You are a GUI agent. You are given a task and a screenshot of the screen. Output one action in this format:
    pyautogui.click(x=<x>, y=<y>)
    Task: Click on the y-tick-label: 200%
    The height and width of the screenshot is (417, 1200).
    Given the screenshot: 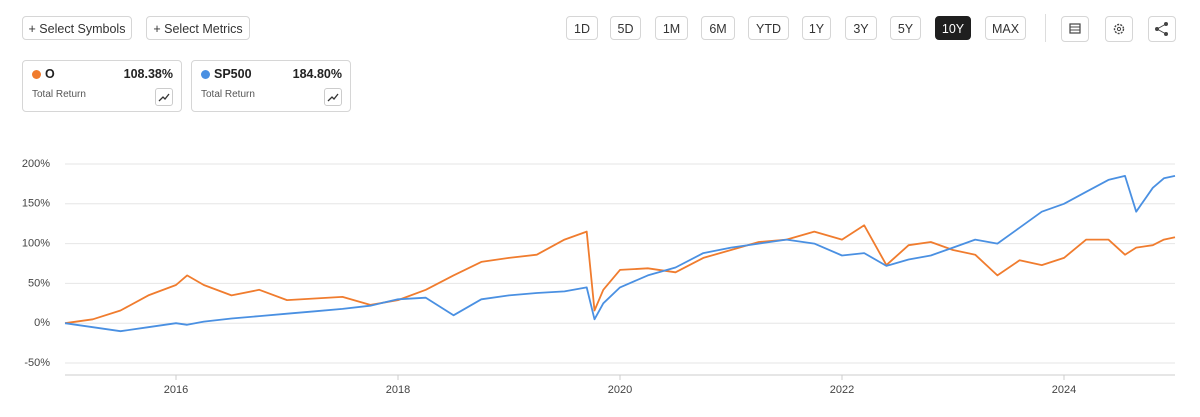 What is the action you would take?
    pyautogui.click(x=36, y=164)
    